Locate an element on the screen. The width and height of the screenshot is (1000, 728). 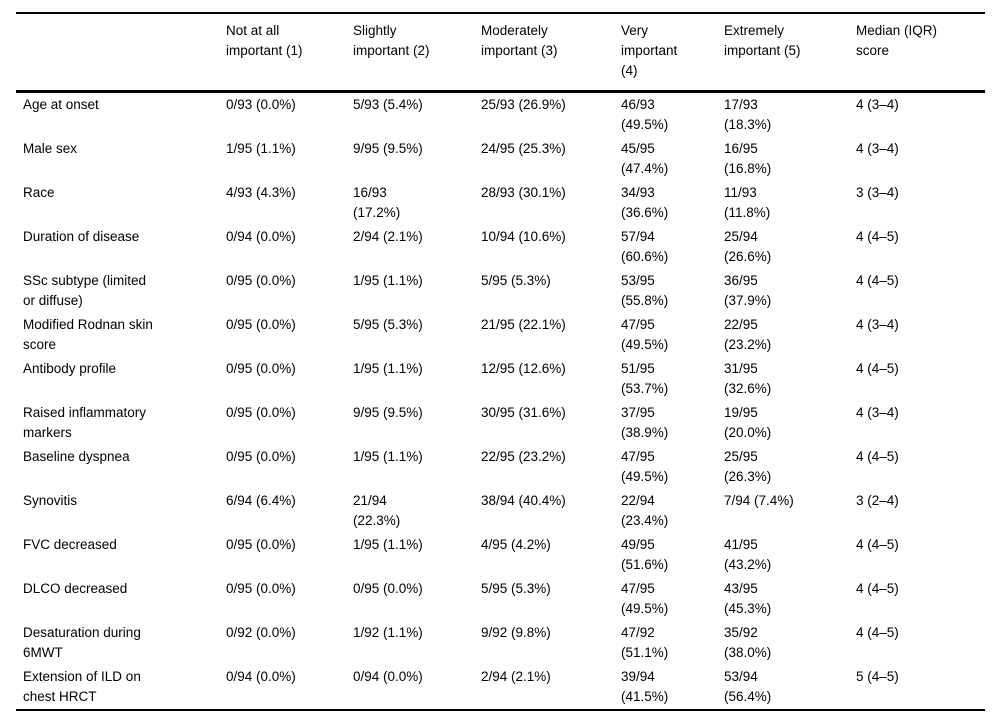
cell-very-important: 45/95 (47.4%) is located at coordinates (645, 158).